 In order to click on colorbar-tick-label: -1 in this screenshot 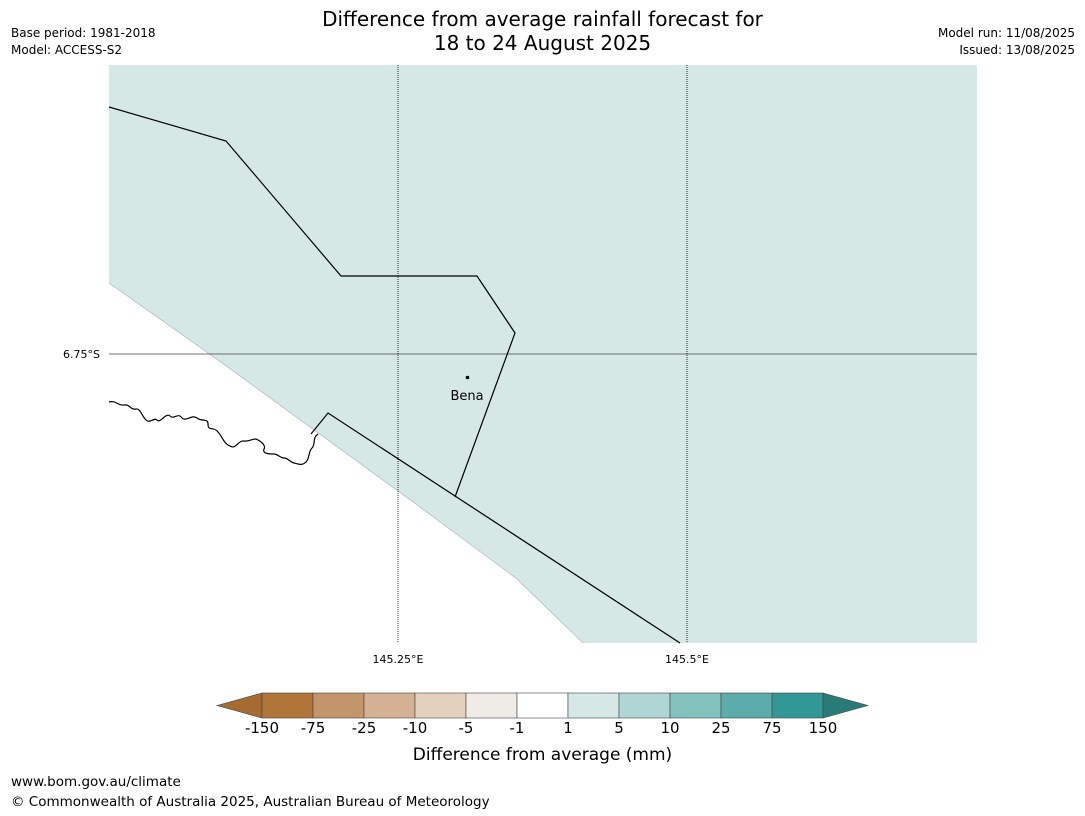, I will do `click(517, 728)`.